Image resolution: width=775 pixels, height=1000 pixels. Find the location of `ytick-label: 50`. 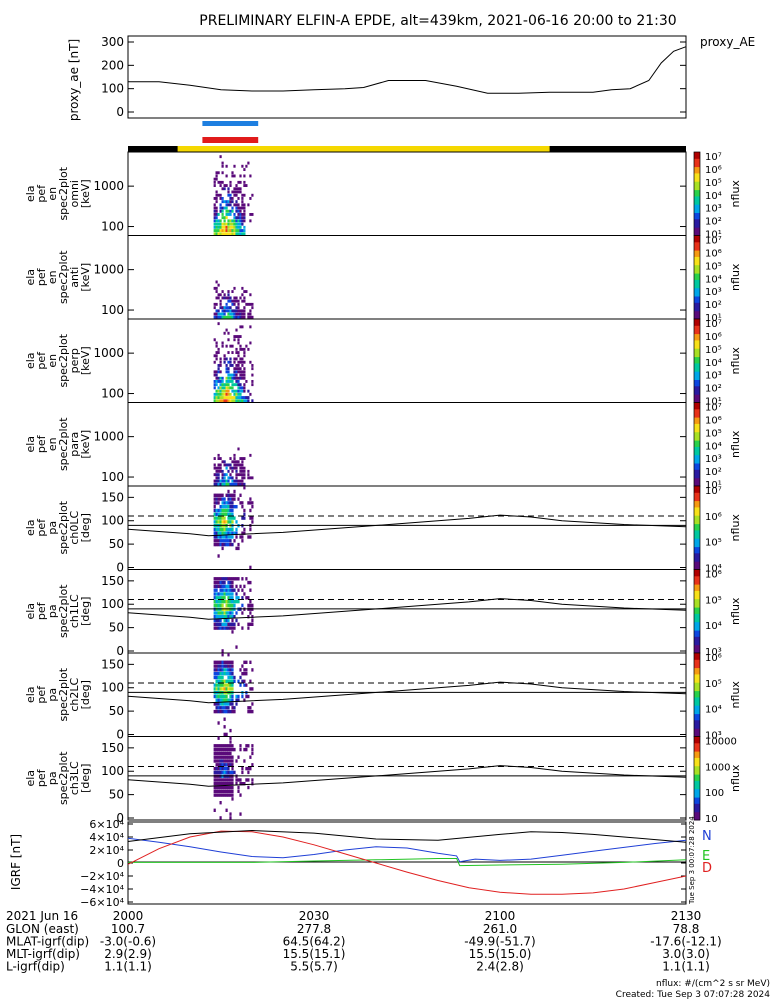

ytick-label: 50 is located at coordinates (116, 628).